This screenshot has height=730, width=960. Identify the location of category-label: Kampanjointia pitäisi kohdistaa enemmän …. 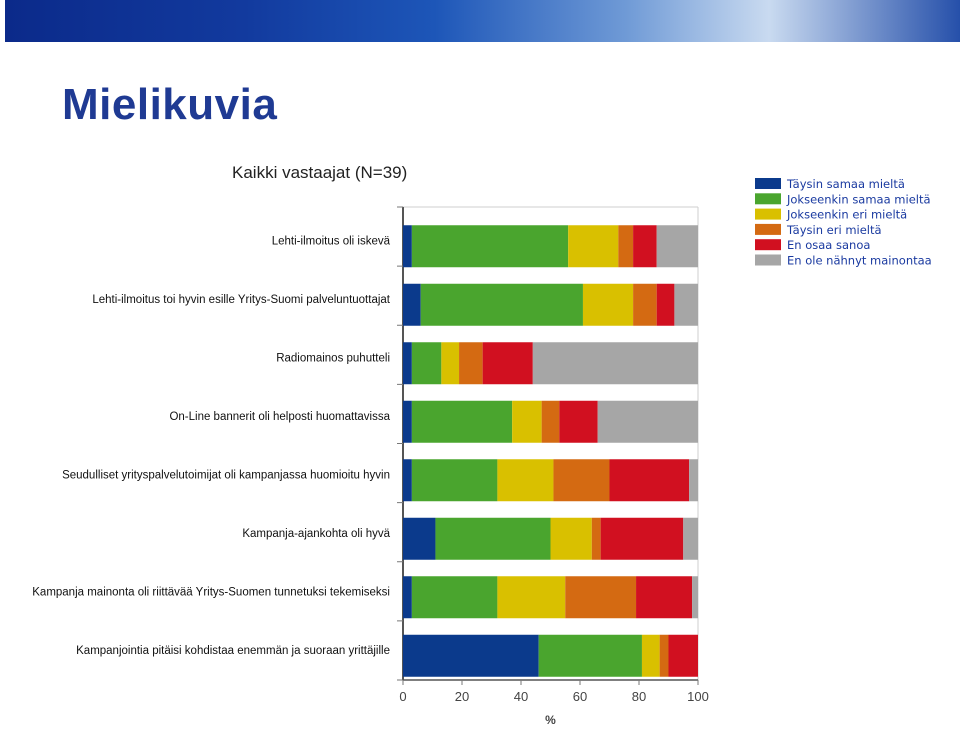
(233, 651).